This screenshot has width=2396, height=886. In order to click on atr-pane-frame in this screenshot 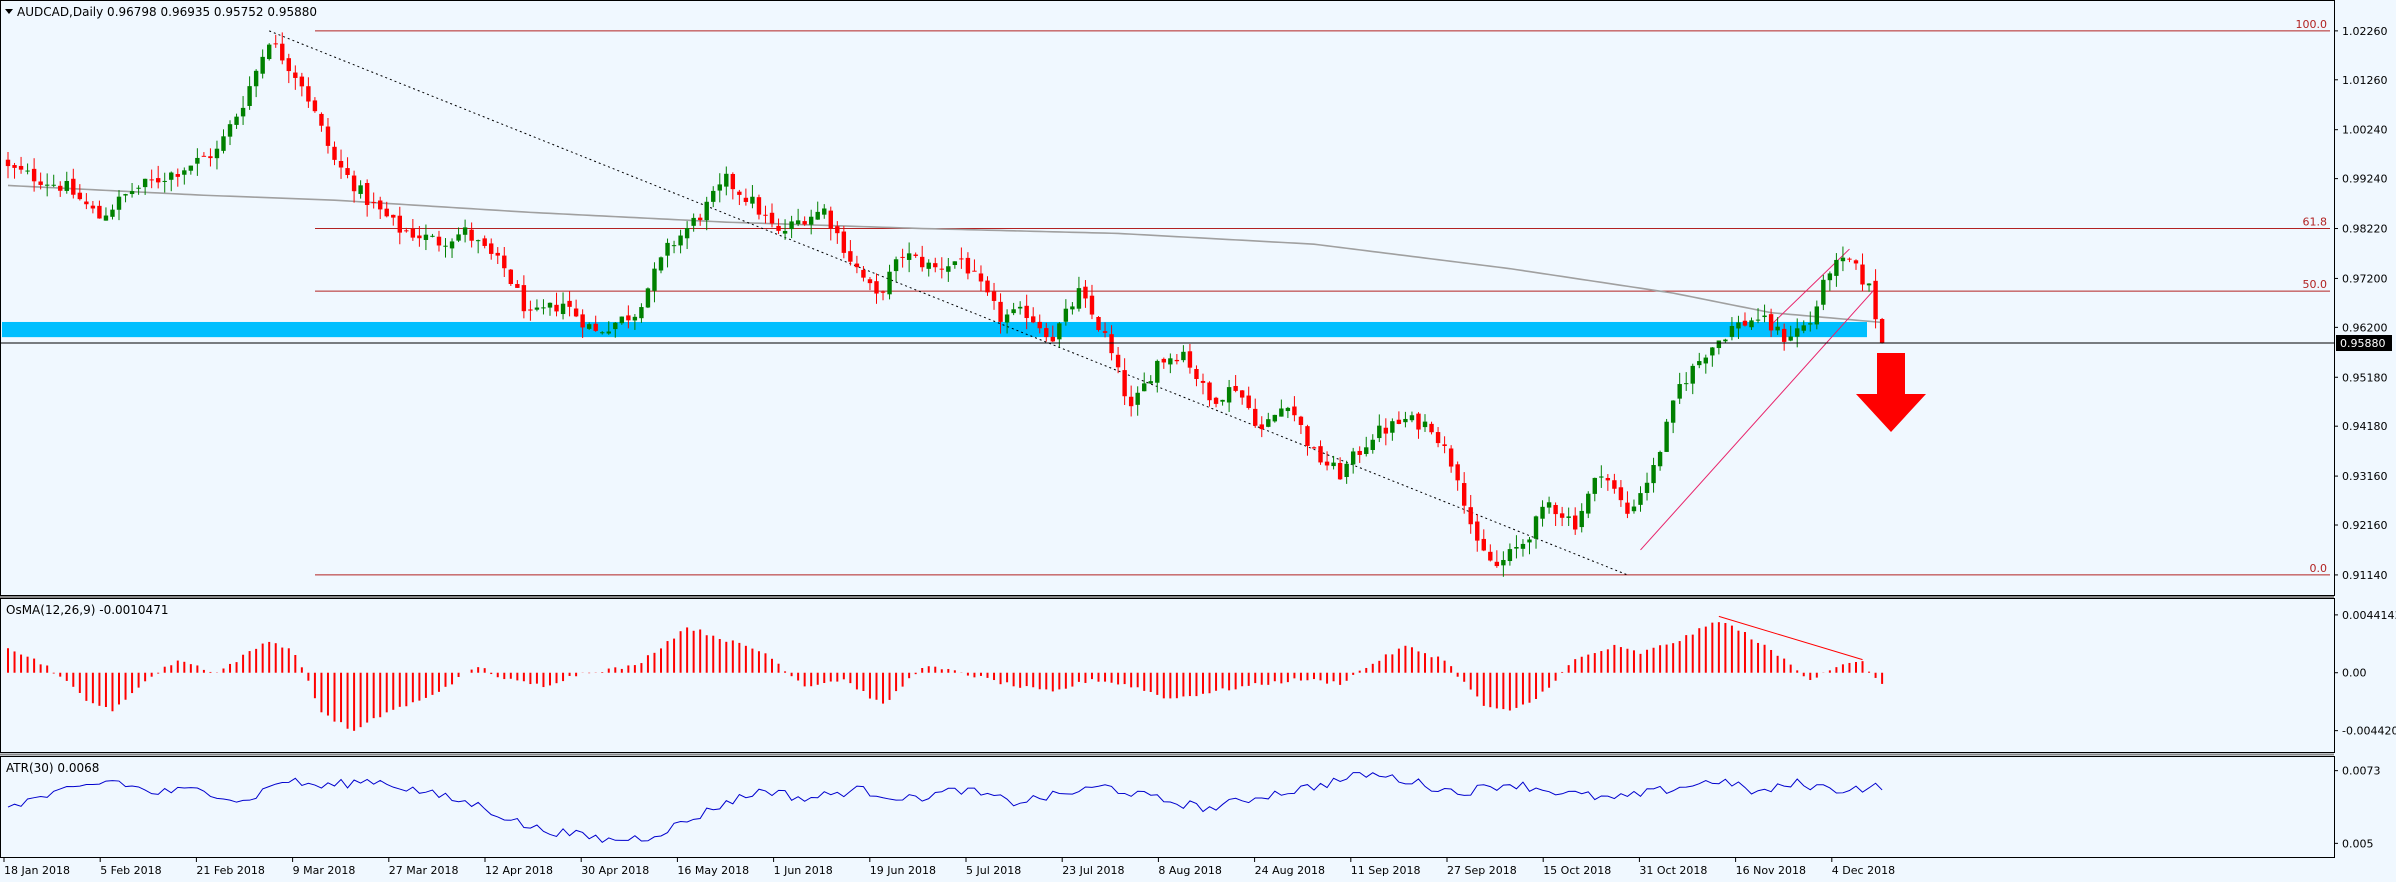, I will do `click(1167, 807)`.